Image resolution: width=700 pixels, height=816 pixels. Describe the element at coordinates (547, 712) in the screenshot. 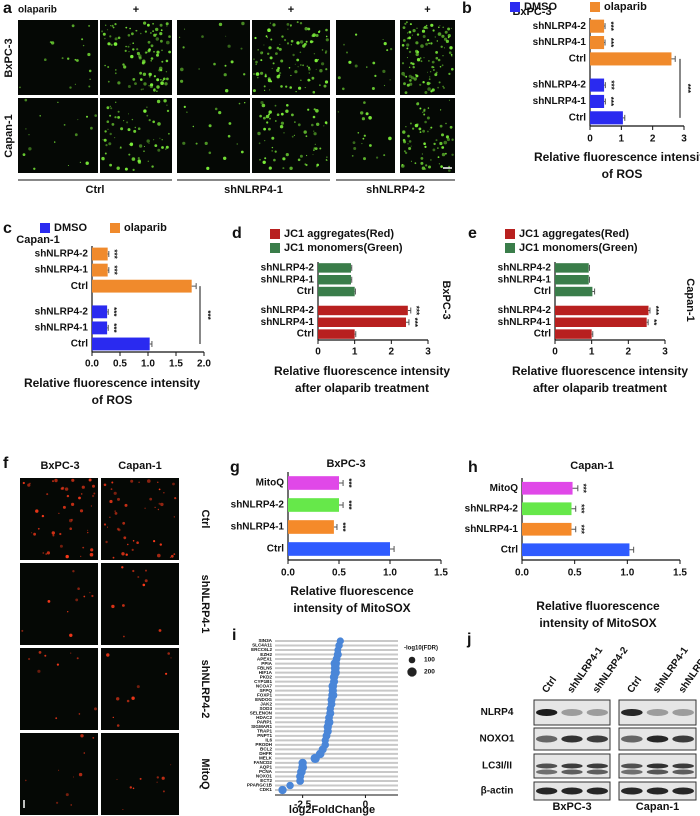

I see `band` at that location.